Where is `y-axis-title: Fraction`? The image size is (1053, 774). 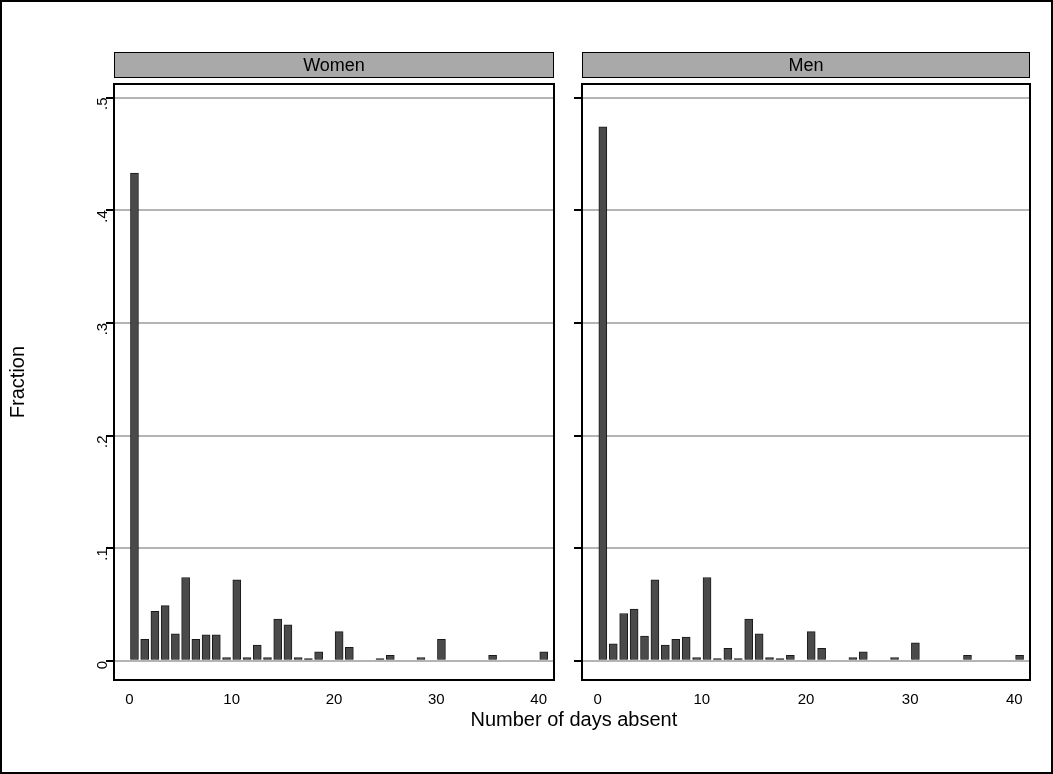 y-axis-title: Fraction is located at coordinates (16, 382).